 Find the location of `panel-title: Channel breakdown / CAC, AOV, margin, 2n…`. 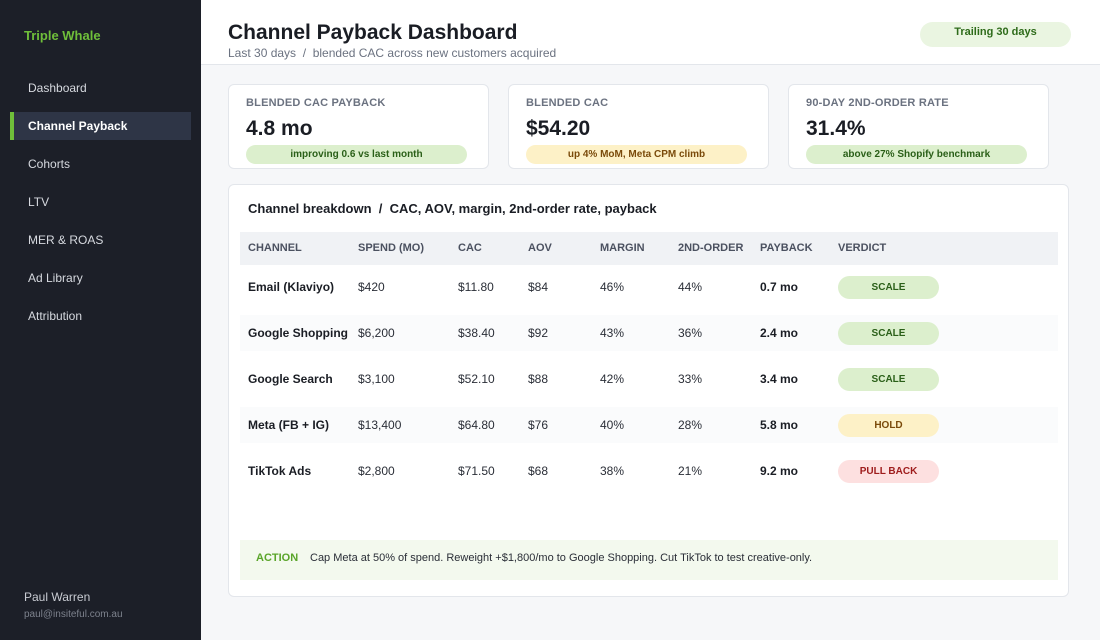

panel-title: Channel breakdown / CAC, AOV, margin, 2n… is located at coordinates (452, 208).